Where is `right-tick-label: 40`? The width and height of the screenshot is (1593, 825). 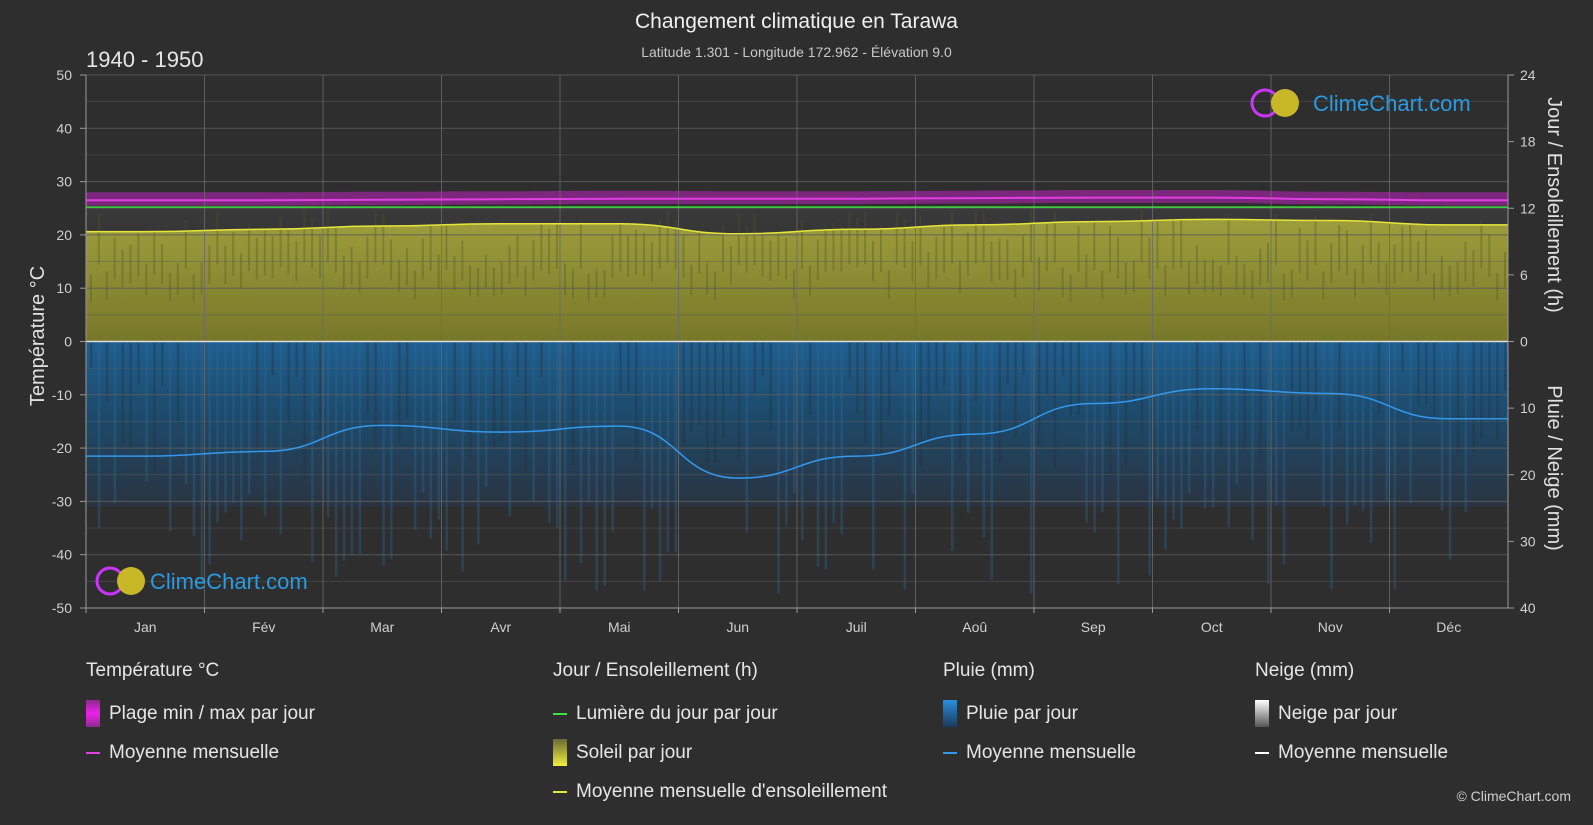 right-tick-label: 40 is located at coordinates (1528, 608).